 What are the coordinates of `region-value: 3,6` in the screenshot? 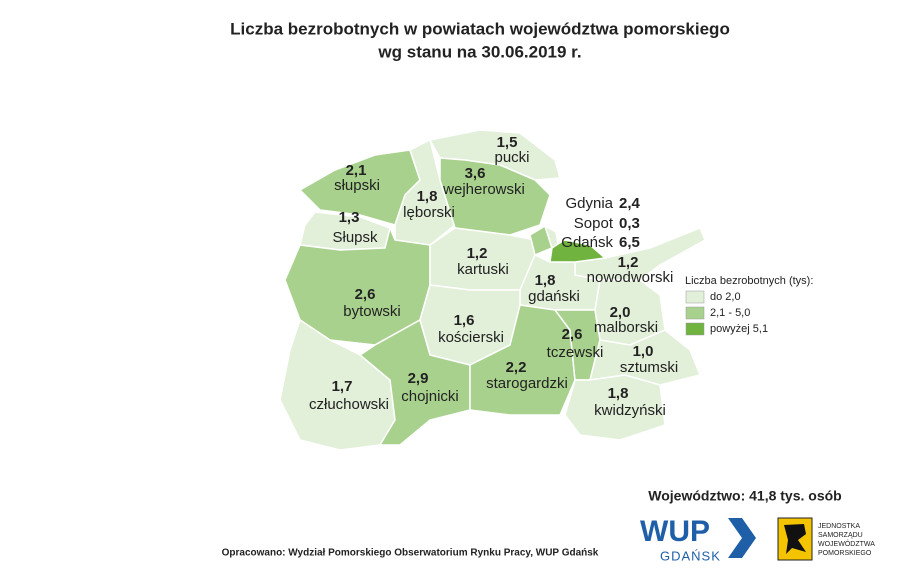 It's located at (475, 173).